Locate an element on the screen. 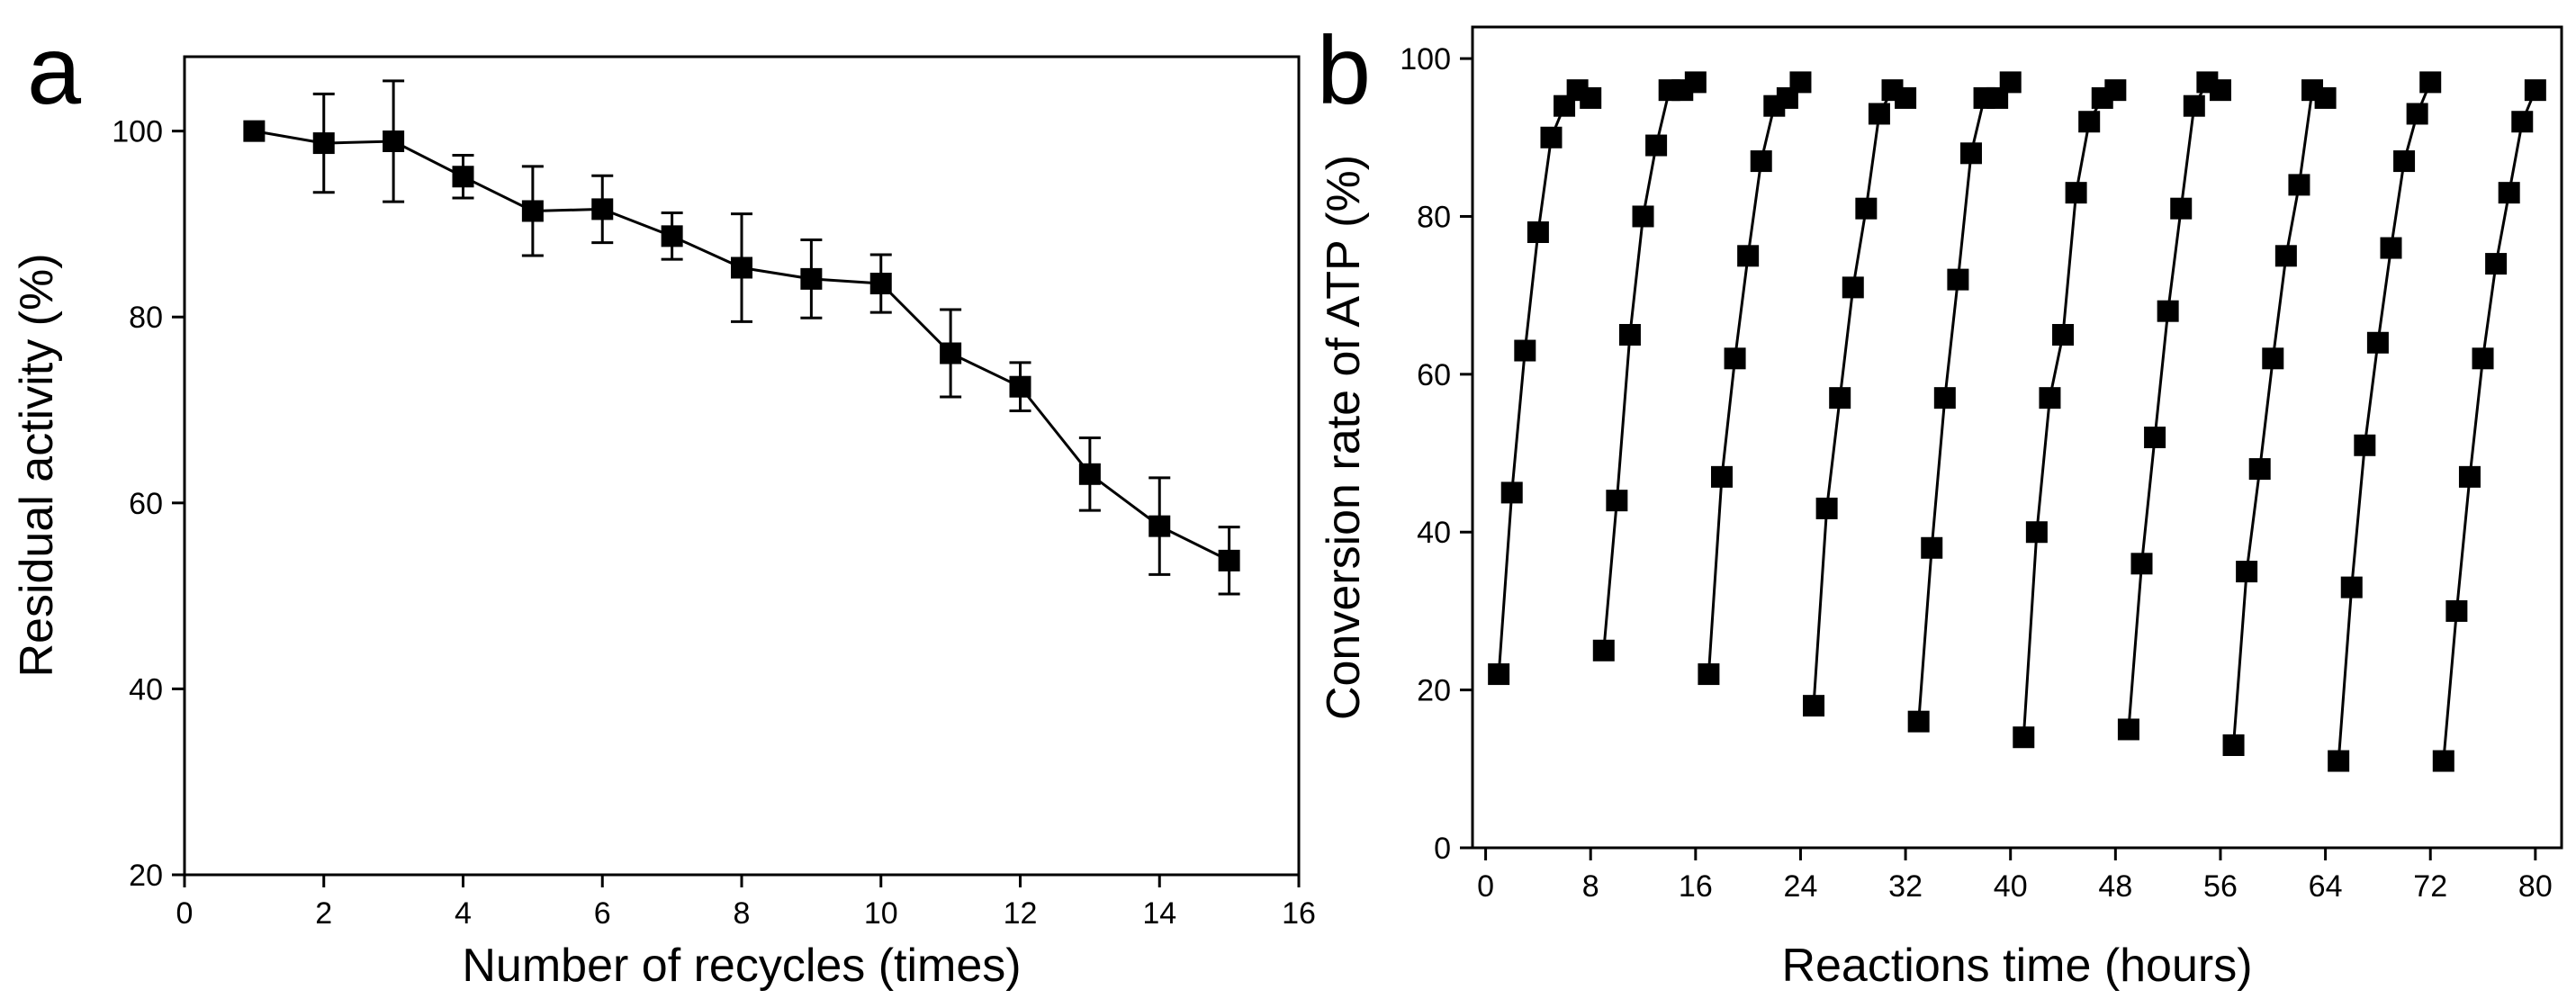 The height and width of the screenshot is (1008, 2576). panel-b-y-tick-label: 60 is located at coordinates (1434, 375).